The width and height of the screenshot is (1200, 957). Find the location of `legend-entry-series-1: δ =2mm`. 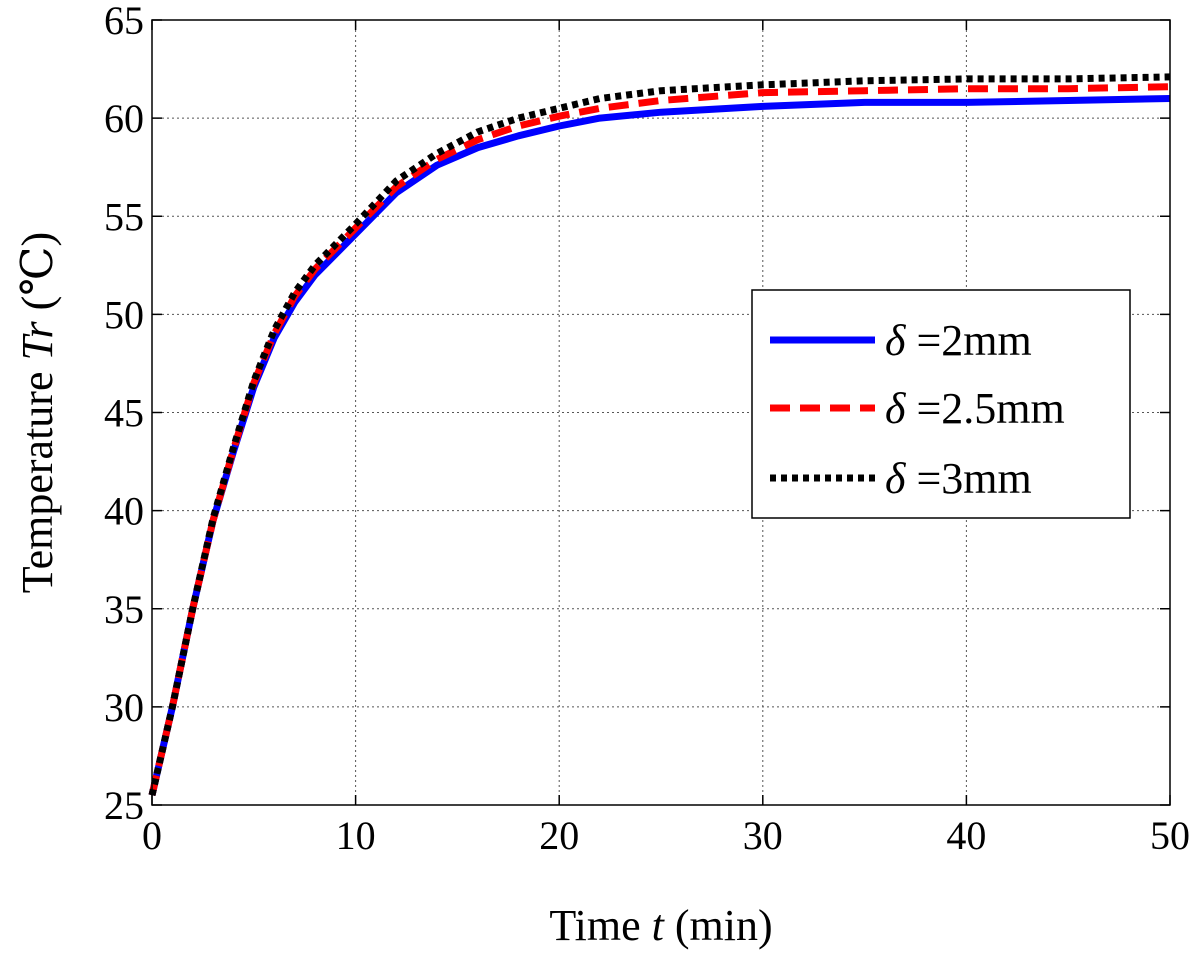

legend-entry-series-1: δ =2mm is located at coordinates (958, 340).